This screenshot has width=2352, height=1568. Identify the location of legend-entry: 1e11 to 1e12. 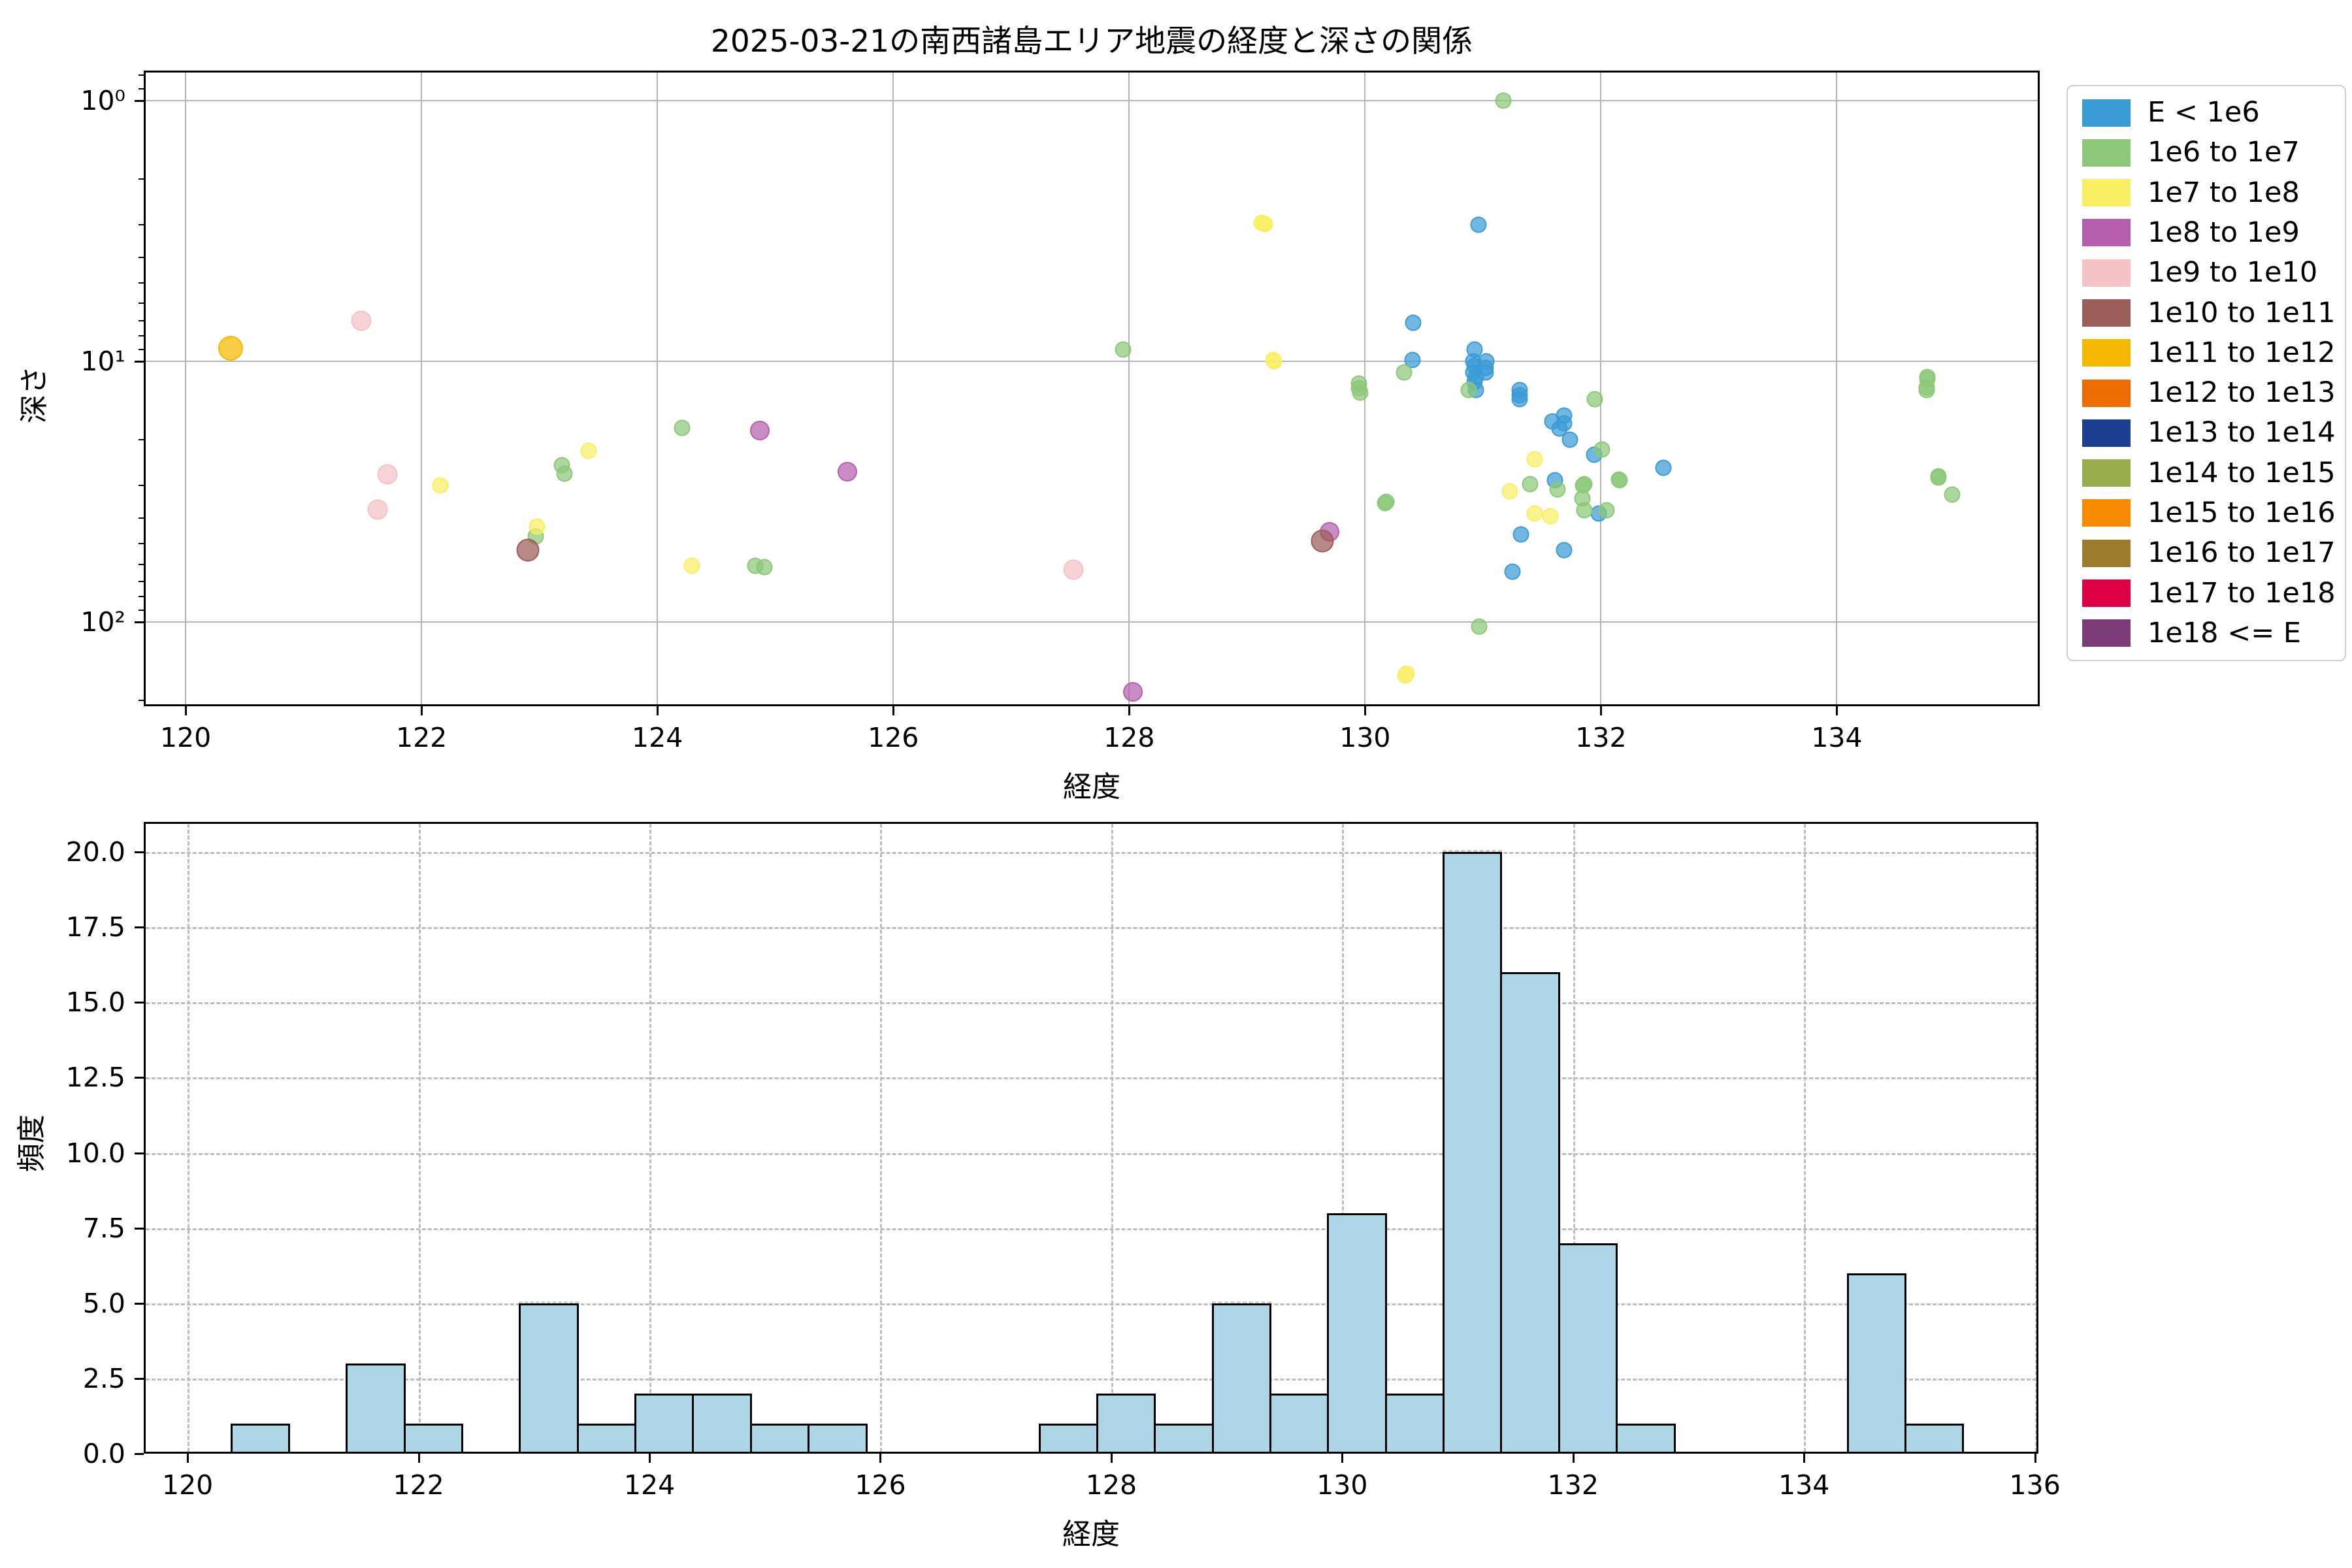
(2206, 352).